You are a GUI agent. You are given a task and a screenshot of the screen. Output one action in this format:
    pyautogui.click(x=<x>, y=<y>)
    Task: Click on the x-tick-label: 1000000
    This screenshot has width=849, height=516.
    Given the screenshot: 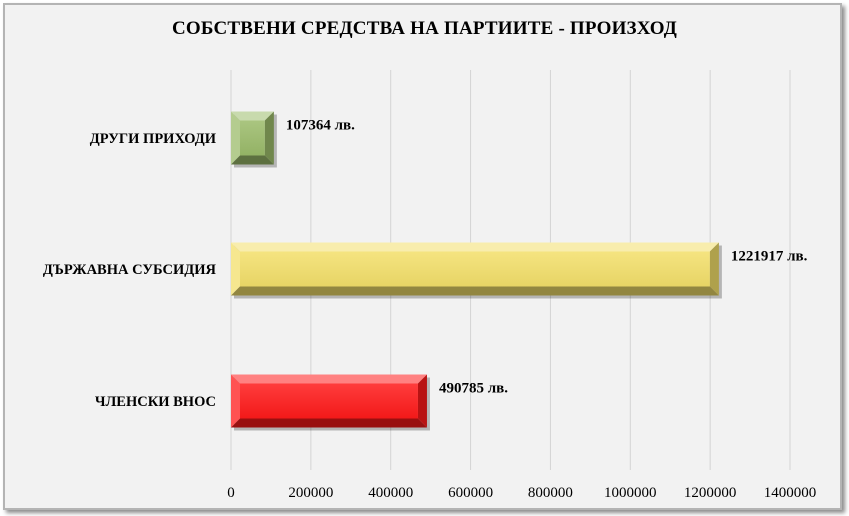 What is the action you would take?
    pyautogui.click(x=630, y=493)
    